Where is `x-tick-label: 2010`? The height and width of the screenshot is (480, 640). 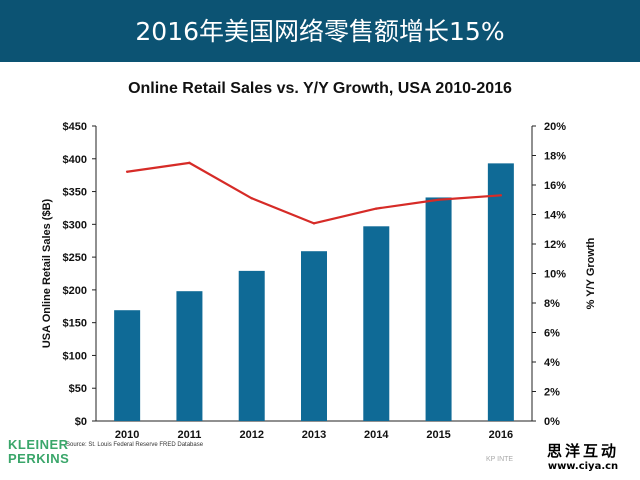 x-tick-label: 2010 is located at coordinates (127, 435).